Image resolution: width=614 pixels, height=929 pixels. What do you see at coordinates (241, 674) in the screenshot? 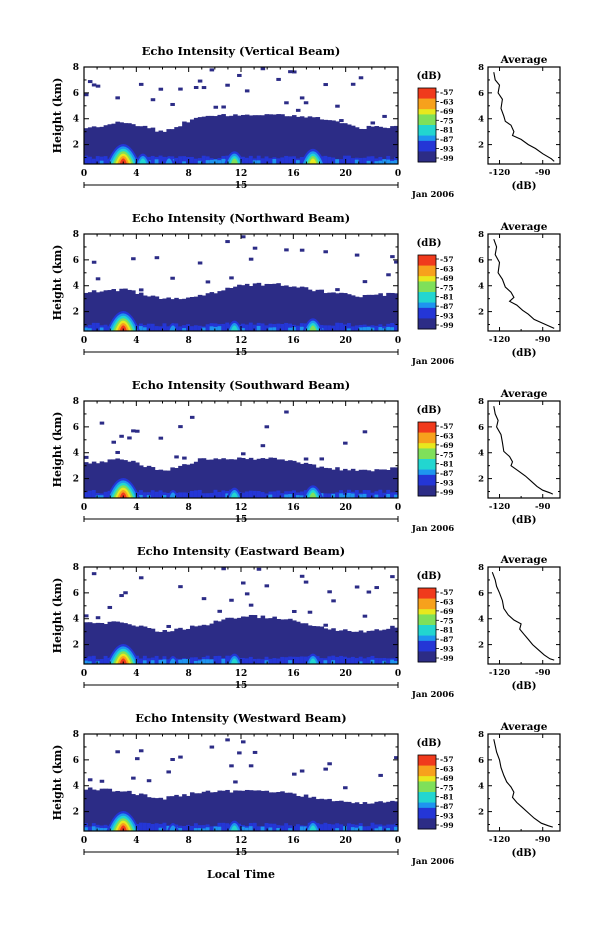
I see `x-tick-label: 12` at bounding box center [241, 674].